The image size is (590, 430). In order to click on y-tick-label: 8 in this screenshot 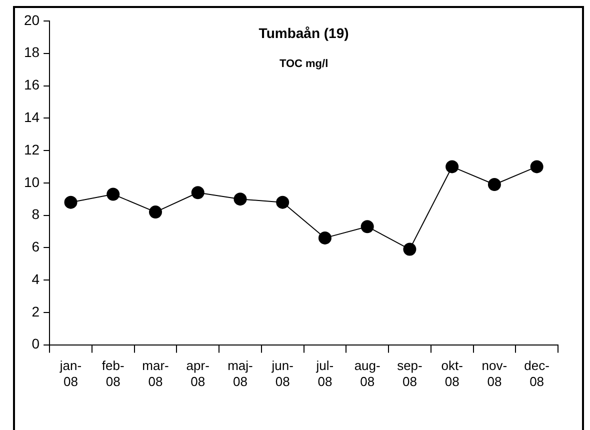, I will do `click(36, 214)`.